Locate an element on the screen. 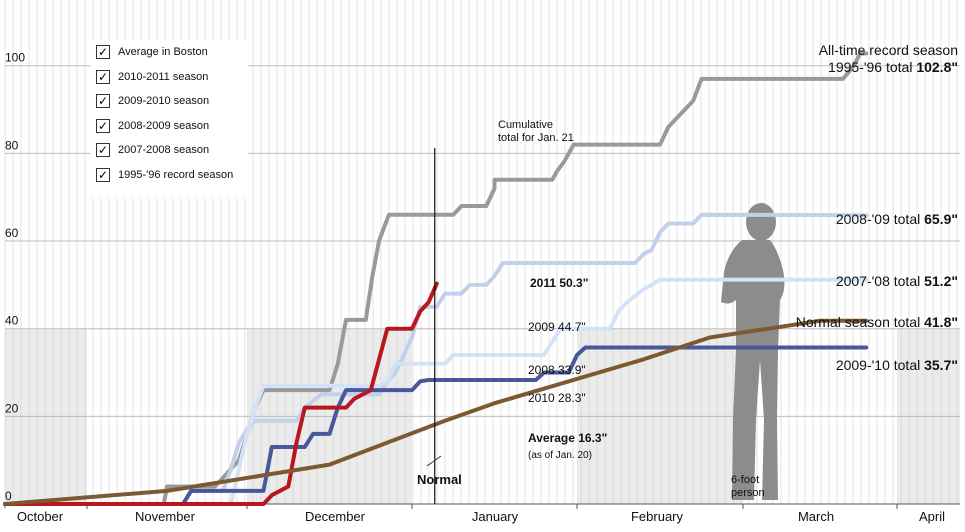 This screenshot has width=965, height=532. legend-item-average: ✓ Average in Boston is located at coordinates (169, 52).